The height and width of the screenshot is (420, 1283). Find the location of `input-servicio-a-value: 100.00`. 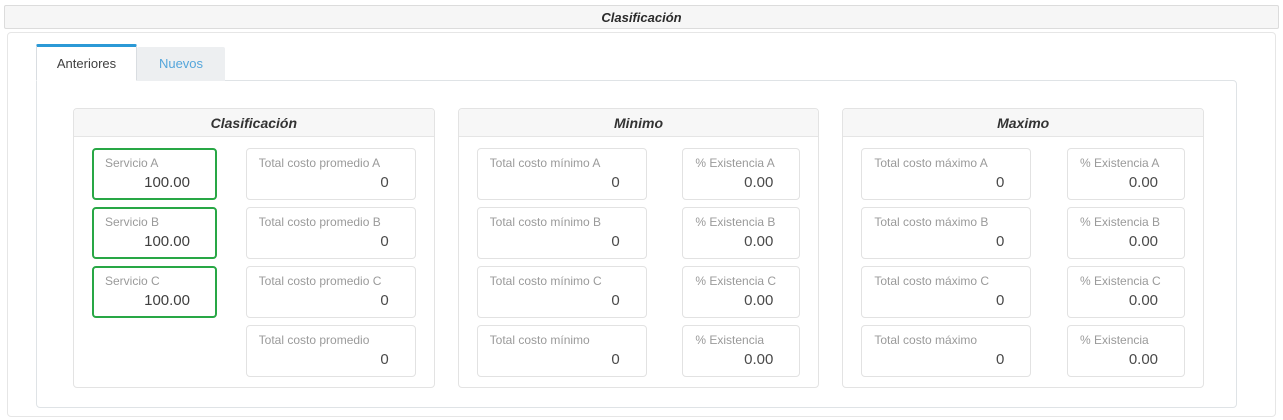

input-servicio-a-value: 100.00 is located at coordinates (167, 182).